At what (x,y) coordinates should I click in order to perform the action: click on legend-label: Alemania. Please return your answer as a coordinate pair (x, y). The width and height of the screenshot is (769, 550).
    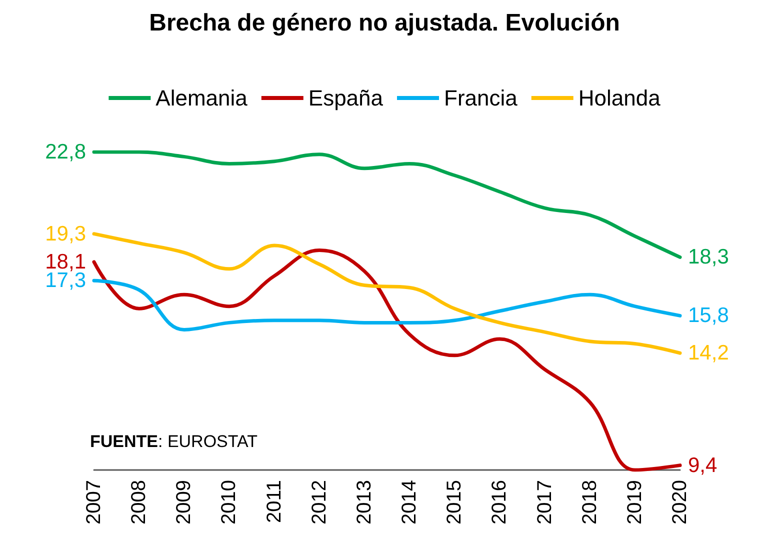
    Looking at the image, I should click on (202, 98).